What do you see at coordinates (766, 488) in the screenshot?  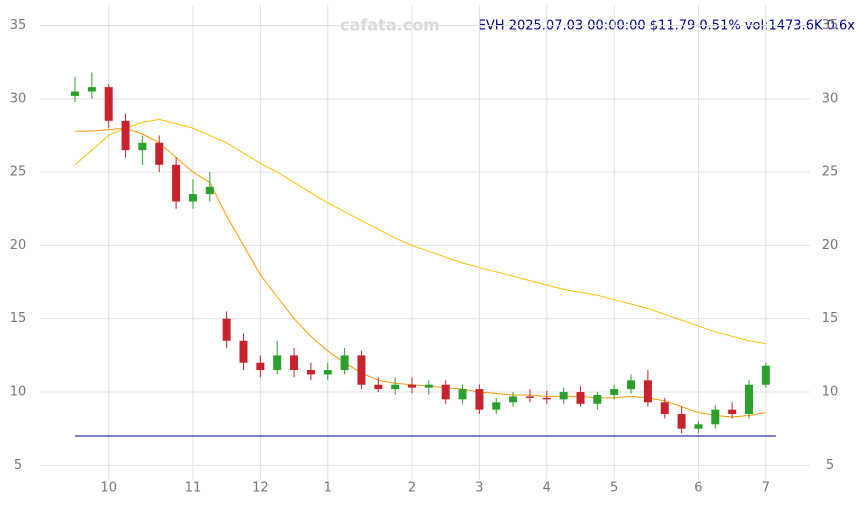 I see `x-tick-label: 7` at bounding box center [766, 488].